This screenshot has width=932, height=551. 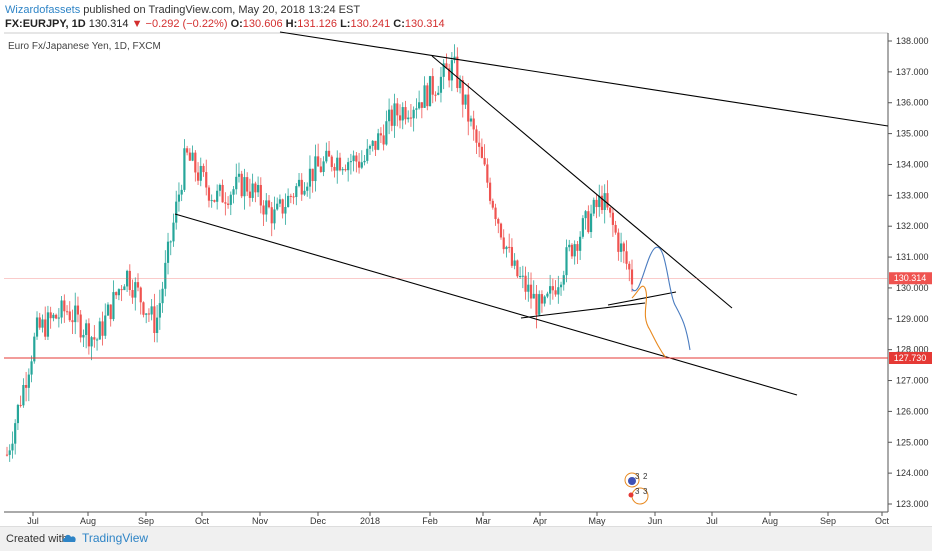 What do you see at coordinates (345, 24) in the screenshot?
I see `low-label: L:` at bounding box center [345, 24].